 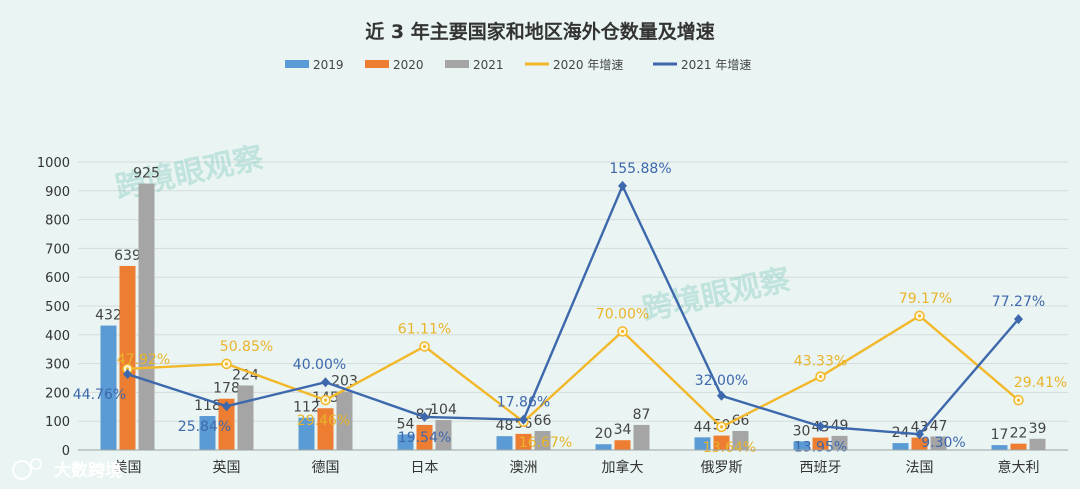 What do you see at coordinates (424, 329) in the screenshot?
I see `line-value-label: 61.11%` at bounding box center [424, 329].